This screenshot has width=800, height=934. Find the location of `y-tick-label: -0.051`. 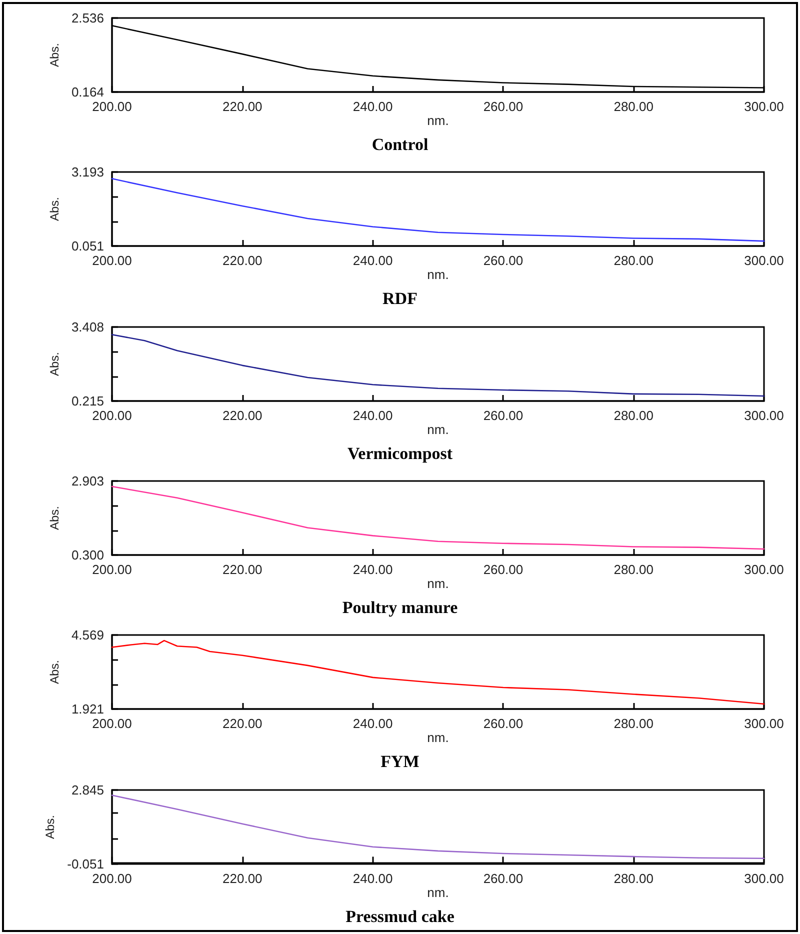

y-tick-label: -0.051 is located at coordinates (85, 864).